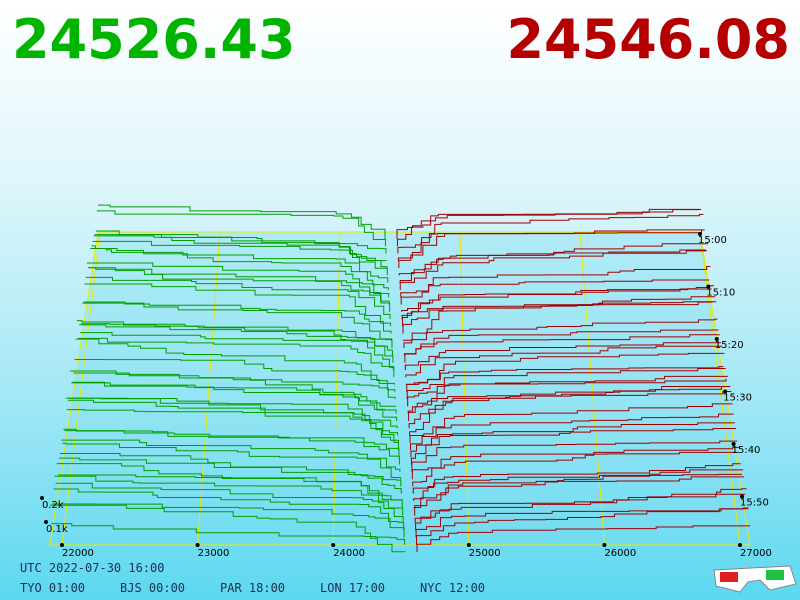  I want to click on utc-time: UTC 2022-07-30 16:00, so click(92, 568).